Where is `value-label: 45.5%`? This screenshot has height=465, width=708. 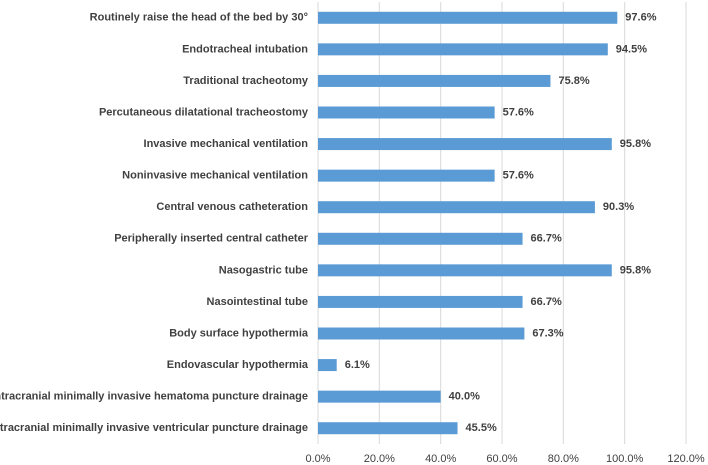 value-label: 45.5% is located at coordinates (481, 428).